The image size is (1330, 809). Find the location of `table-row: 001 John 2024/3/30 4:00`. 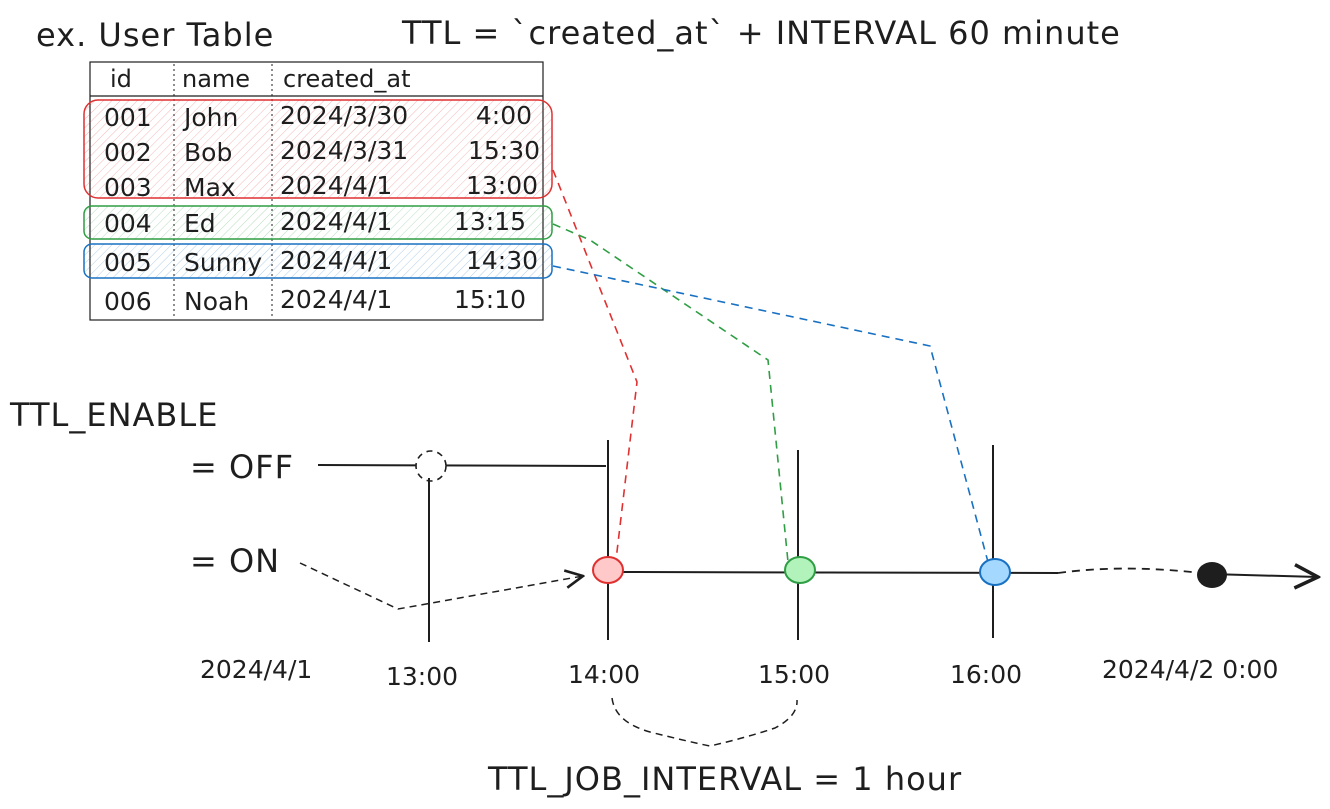

table-row: 001 John 2024/3/30 4:00 is located at coordinates (318, 116).